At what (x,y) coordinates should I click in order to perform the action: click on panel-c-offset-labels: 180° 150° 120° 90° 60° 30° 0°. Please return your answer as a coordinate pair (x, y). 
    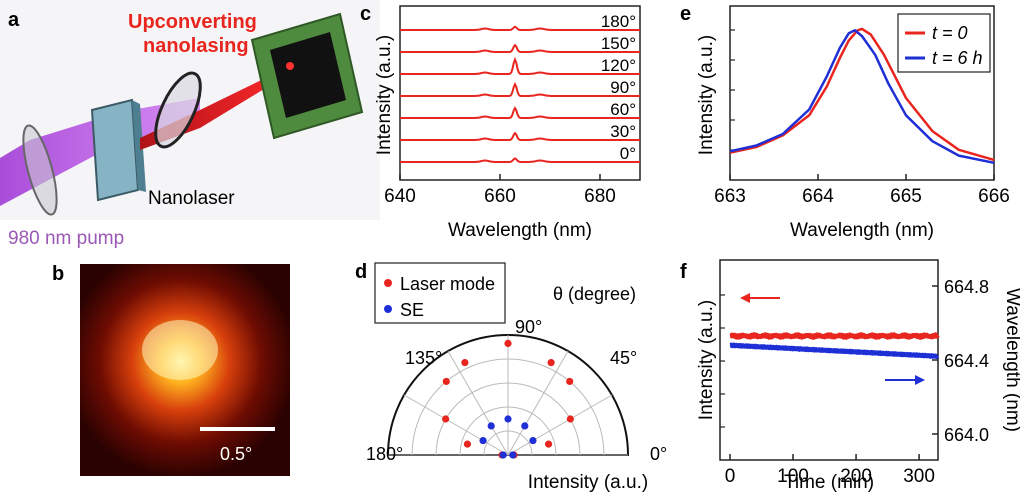
    Looking at the image, I should click on (618, 87).